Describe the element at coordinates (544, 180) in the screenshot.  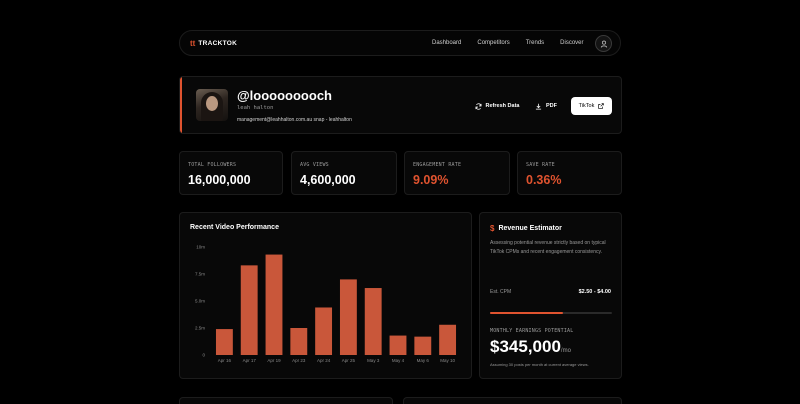
I see `stat-value: 0.36%` at that location.